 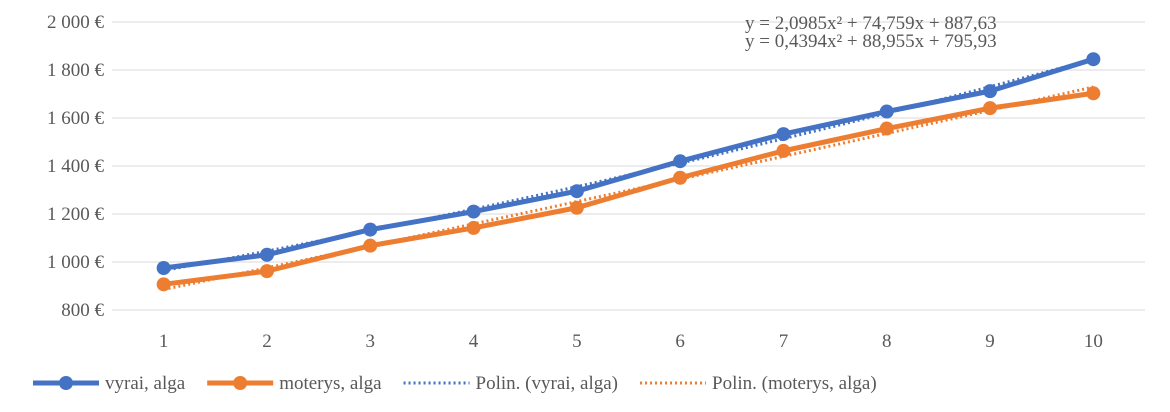 What do you see at coordinates (577, 341) in the screenshot?
I see `x-tick-label: 5` at bounding box center [577, 341].